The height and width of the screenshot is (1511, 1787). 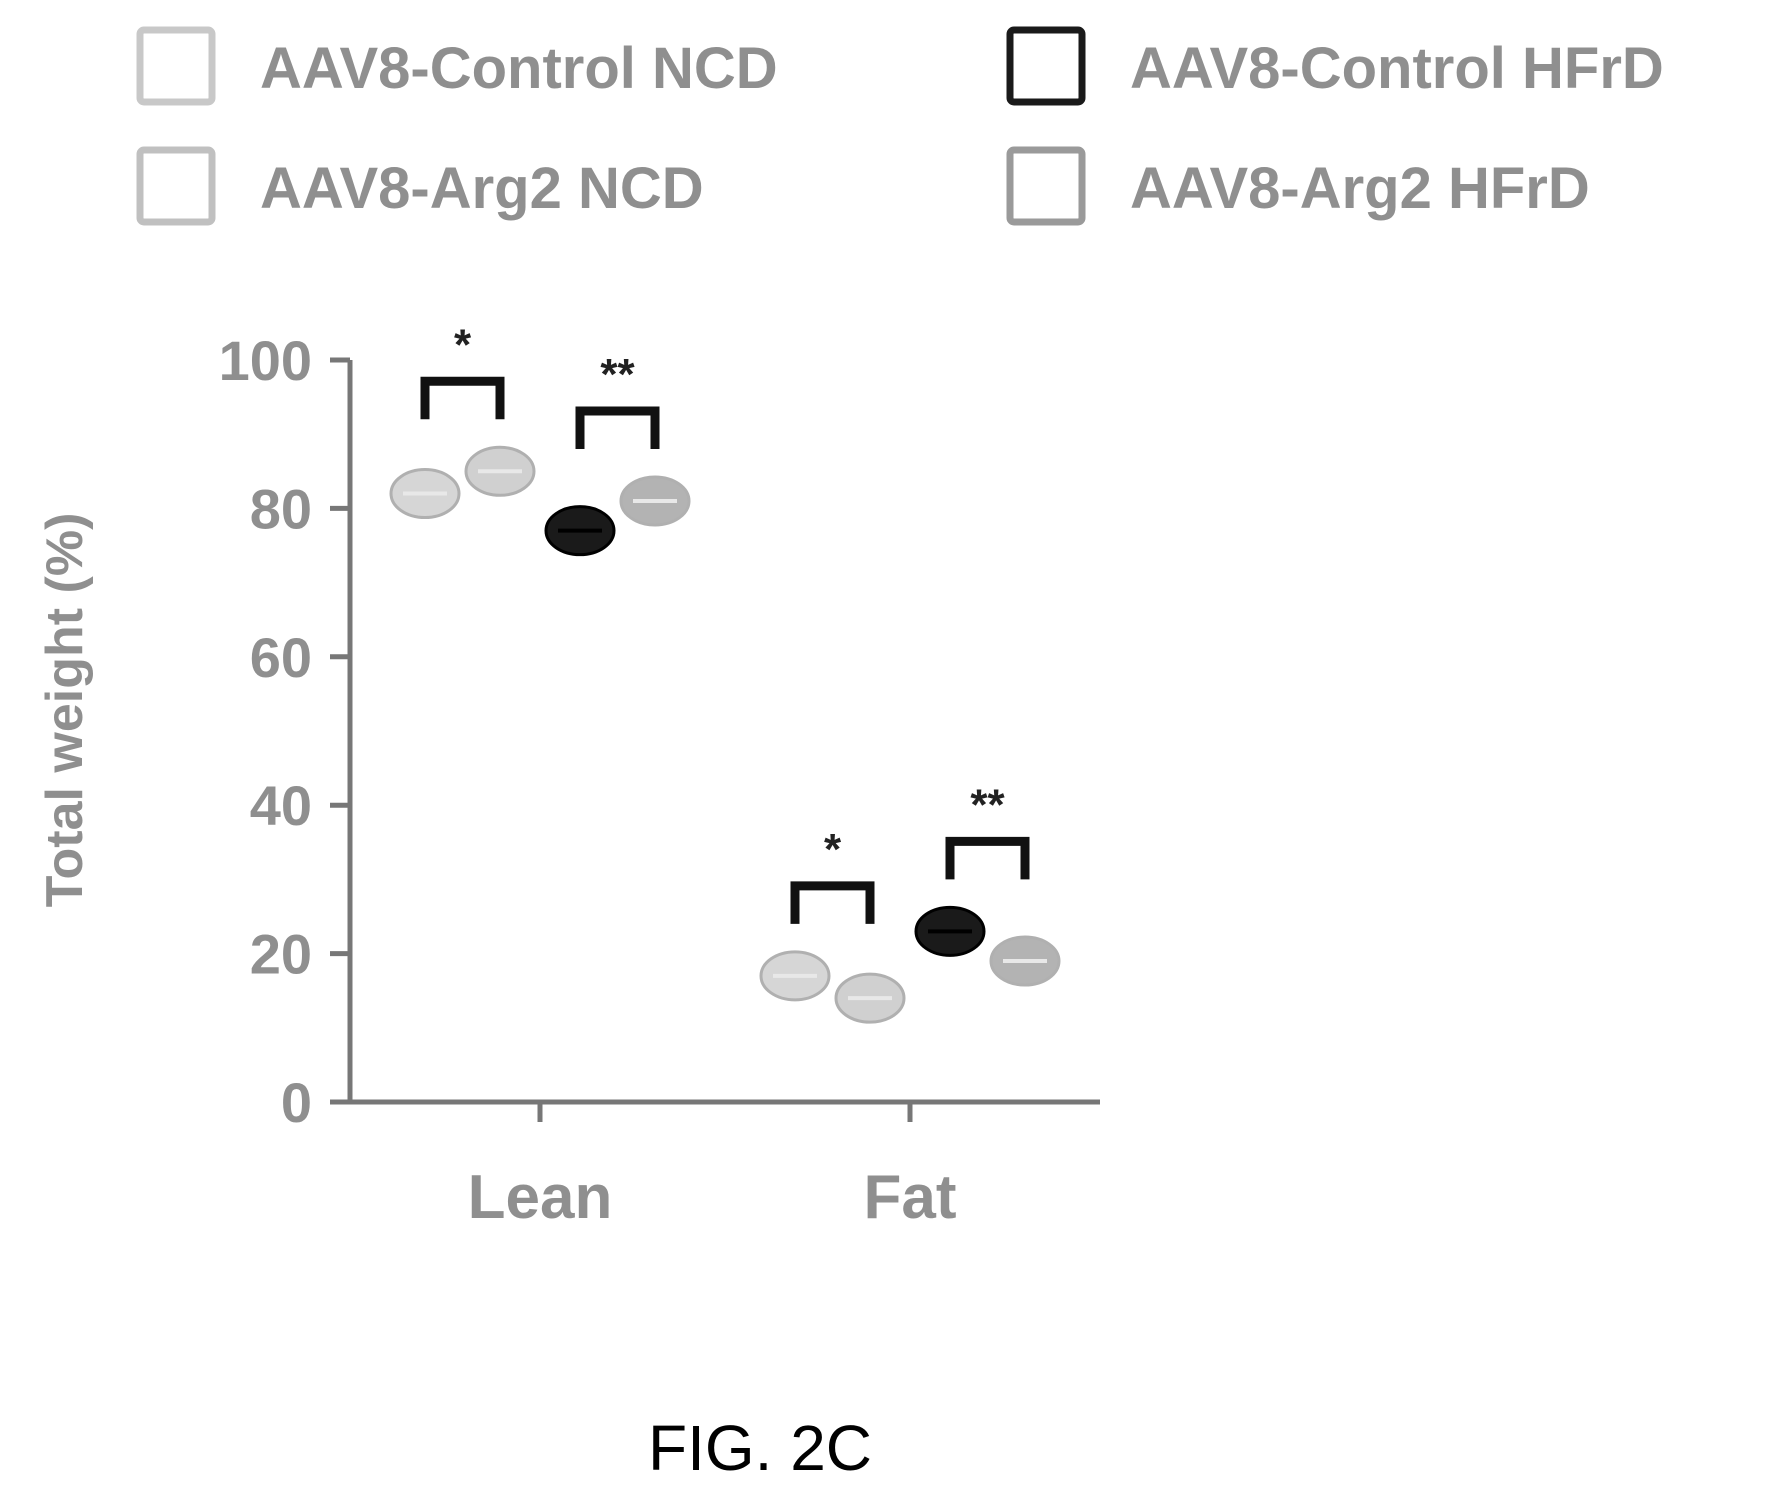 What do you see at coordinates (1046, 186) in the screenshot?
I see `legend-swatch-aav8-arg2-hfrd` at bounding box center [1046, 186].